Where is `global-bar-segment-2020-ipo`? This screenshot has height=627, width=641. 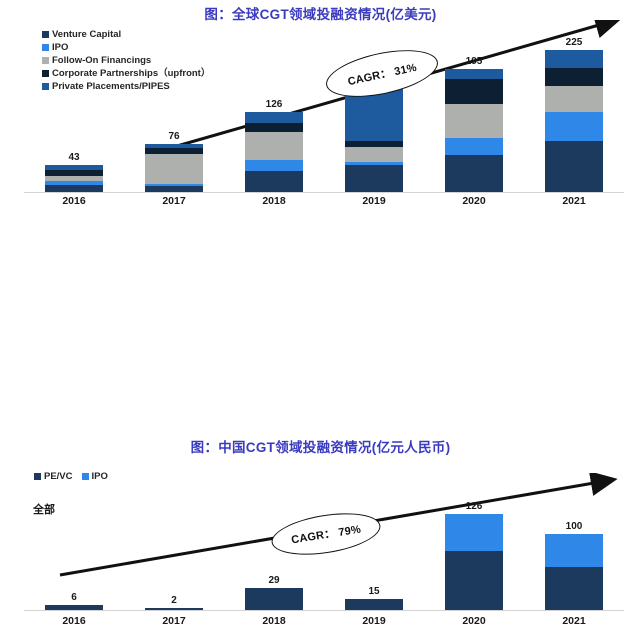
global-bar-segment-2020-ipo is located at coordinates (474, 146).